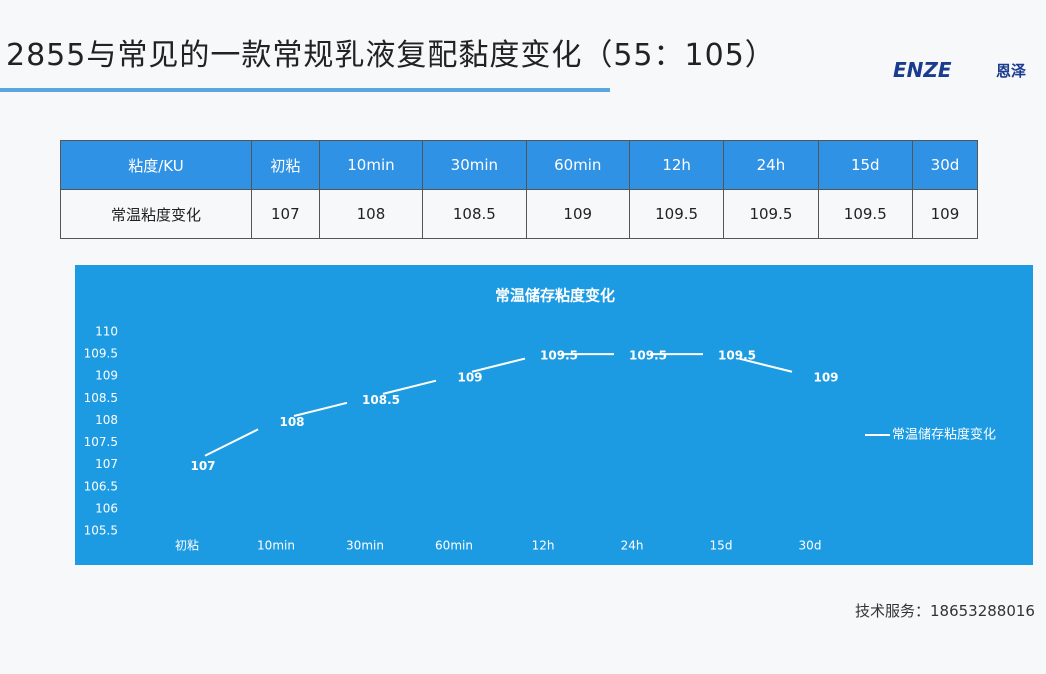 This screenshot has width=1046, height=674. Describe the element at coordinates (543, 546) in the screenshot. I see `x-tick-label: 12h` at that location.